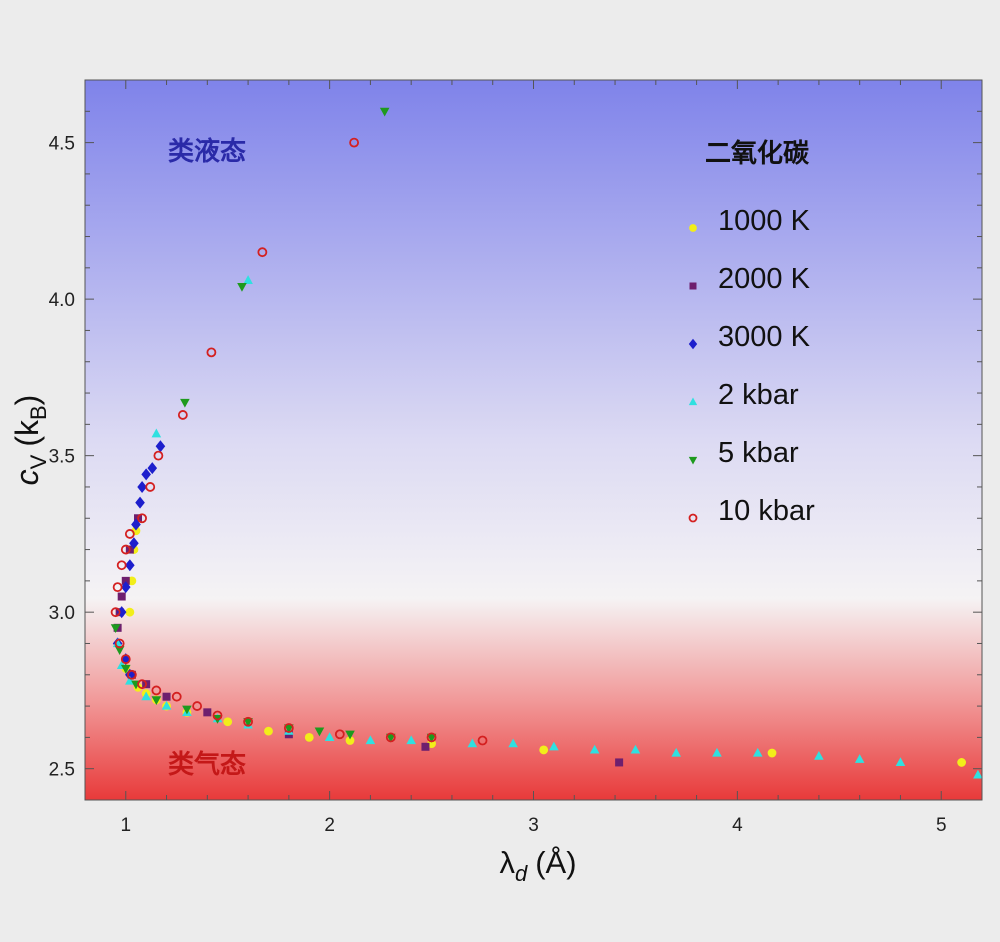 Image resolution: width=1000 pixels, height=942 pixels. Describe the element at coordinates (737, 825) in the screenshot. I see `x-tick-label: 4` at that location.